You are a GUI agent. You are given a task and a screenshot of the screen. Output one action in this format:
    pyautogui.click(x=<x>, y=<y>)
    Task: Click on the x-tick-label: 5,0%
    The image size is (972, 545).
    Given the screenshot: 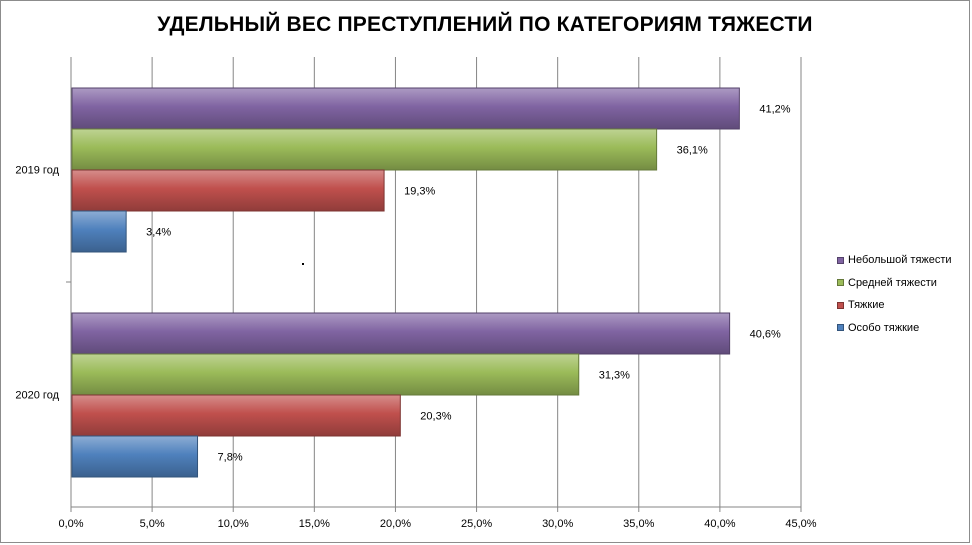 What is the action you would take?
    pyautogui.click(x=152, y=524)
    